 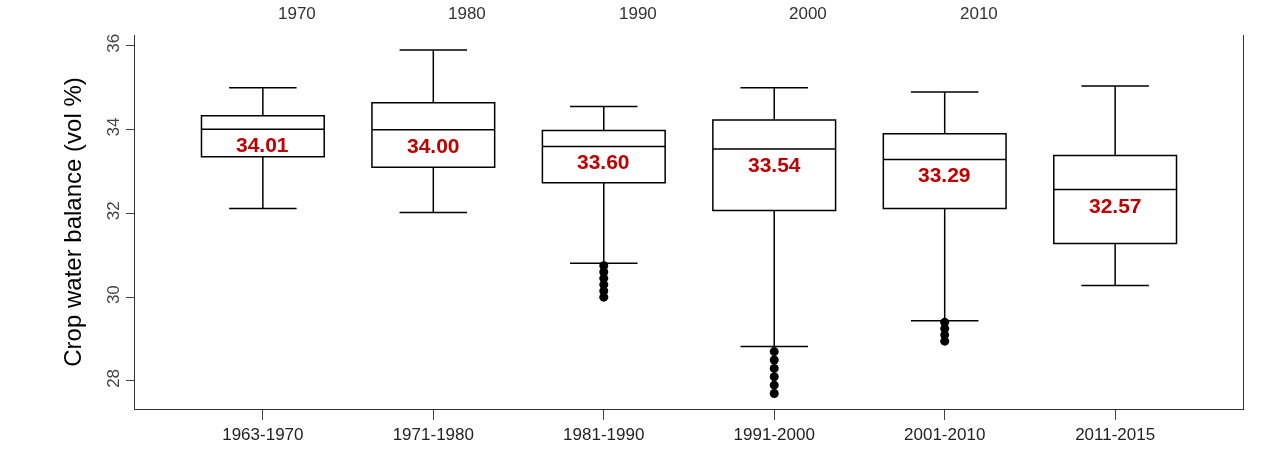 What do you see at coordinates (114, 211) in the screenshot?
I see `y-tick-label: 32` at bounding box center [114, 211].